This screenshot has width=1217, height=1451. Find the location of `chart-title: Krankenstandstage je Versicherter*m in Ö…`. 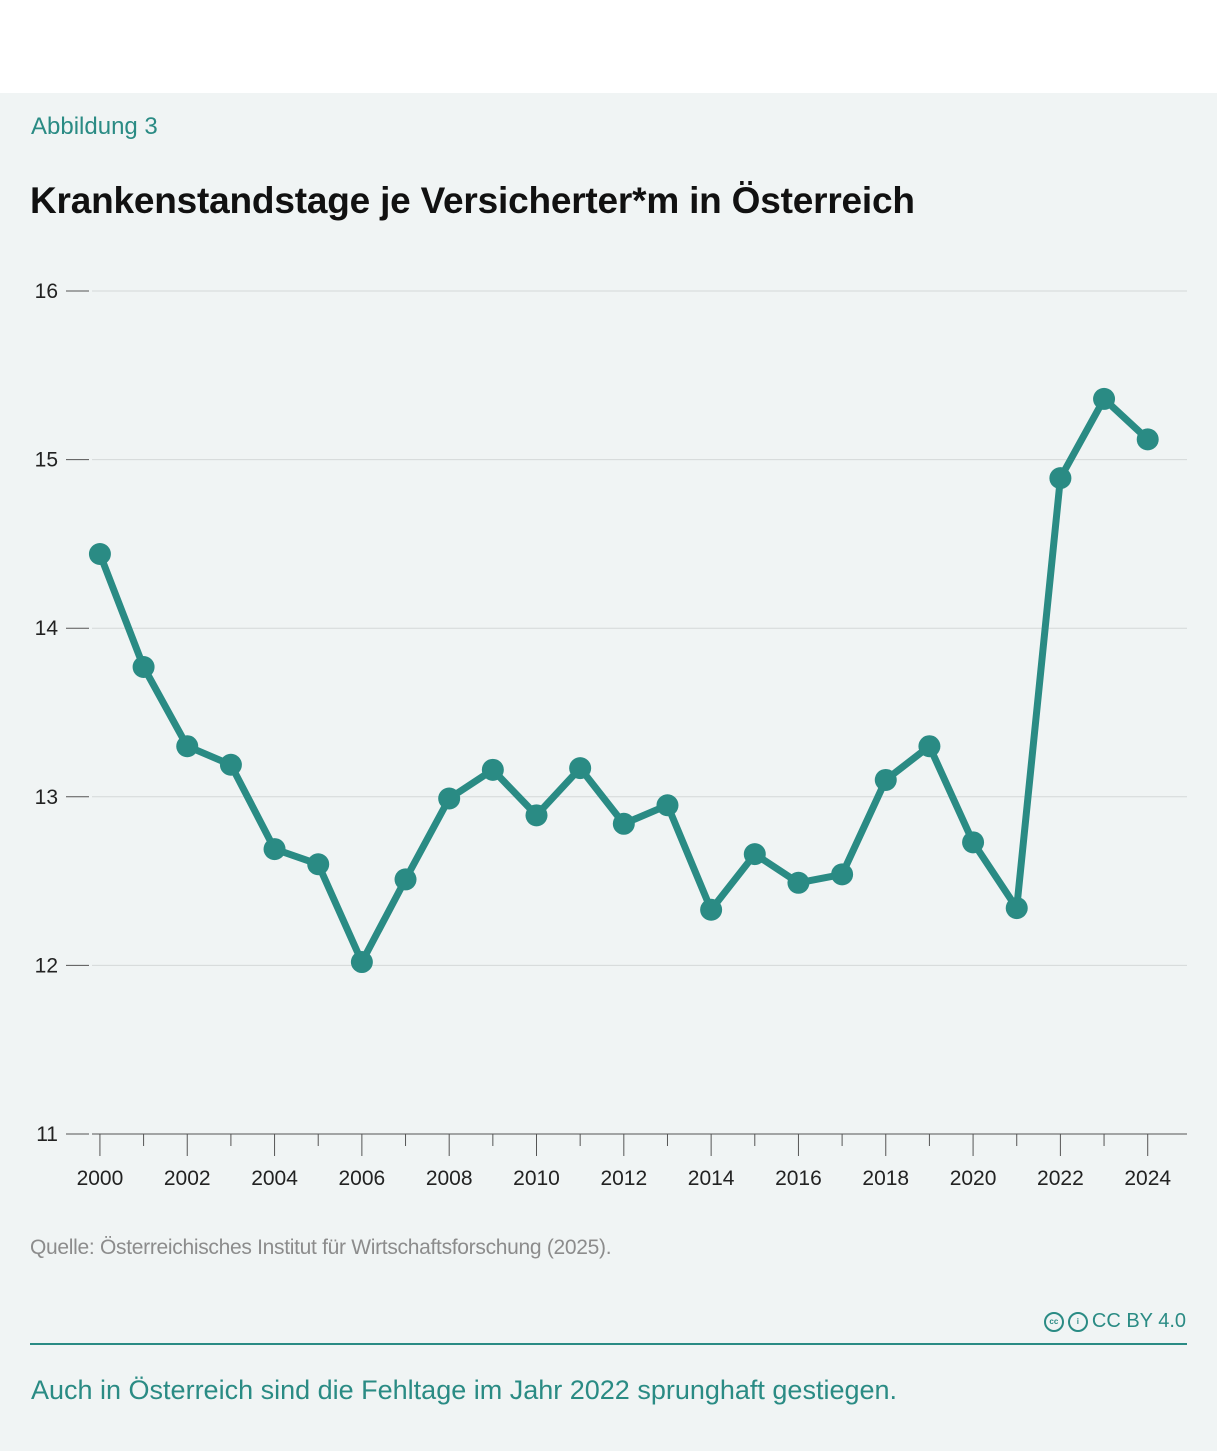

chart-title: Krankenstandstage je Versicherter*m in Ö… is located at coordinates (472, 200).